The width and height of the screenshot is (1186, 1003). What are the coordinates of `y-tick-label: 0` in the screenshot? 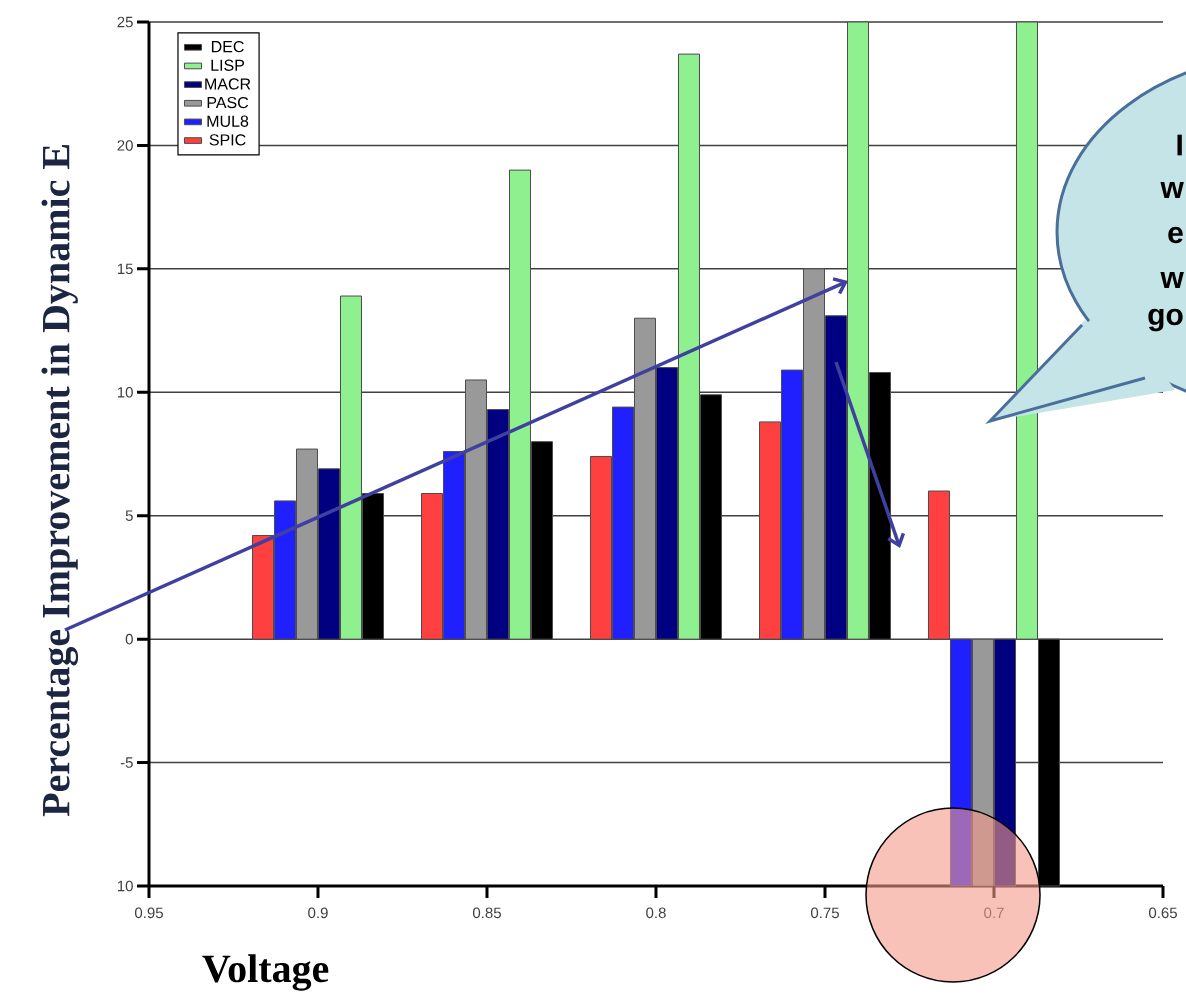 It's located at (129, 639).